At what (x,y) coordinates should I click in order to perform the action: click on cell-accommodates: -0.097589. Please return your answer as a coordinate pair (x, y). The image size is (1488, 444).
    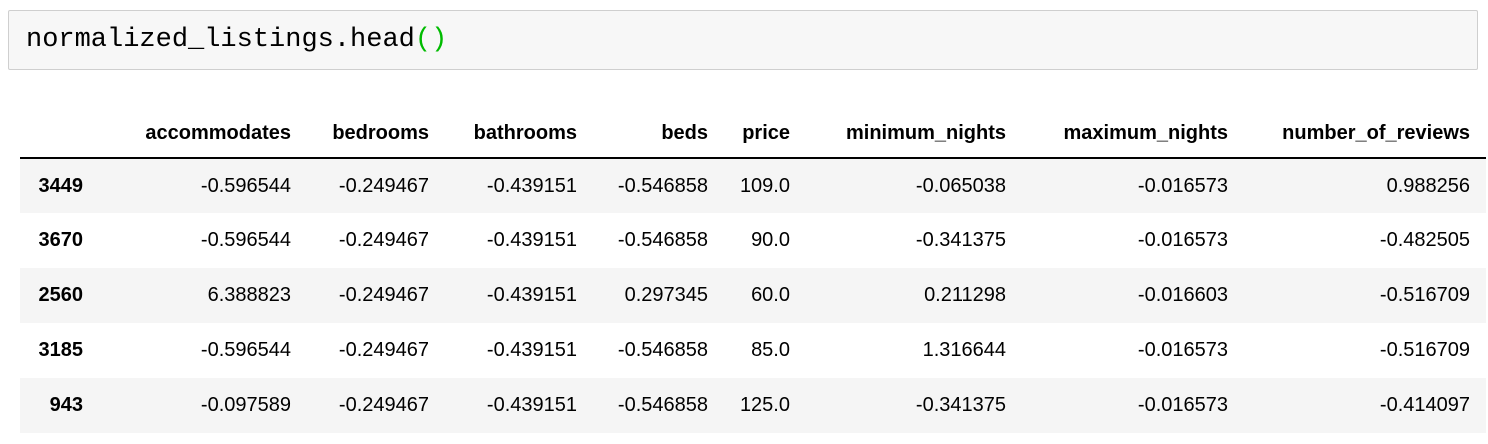
    Looking at the image, I should click on (245, 405).